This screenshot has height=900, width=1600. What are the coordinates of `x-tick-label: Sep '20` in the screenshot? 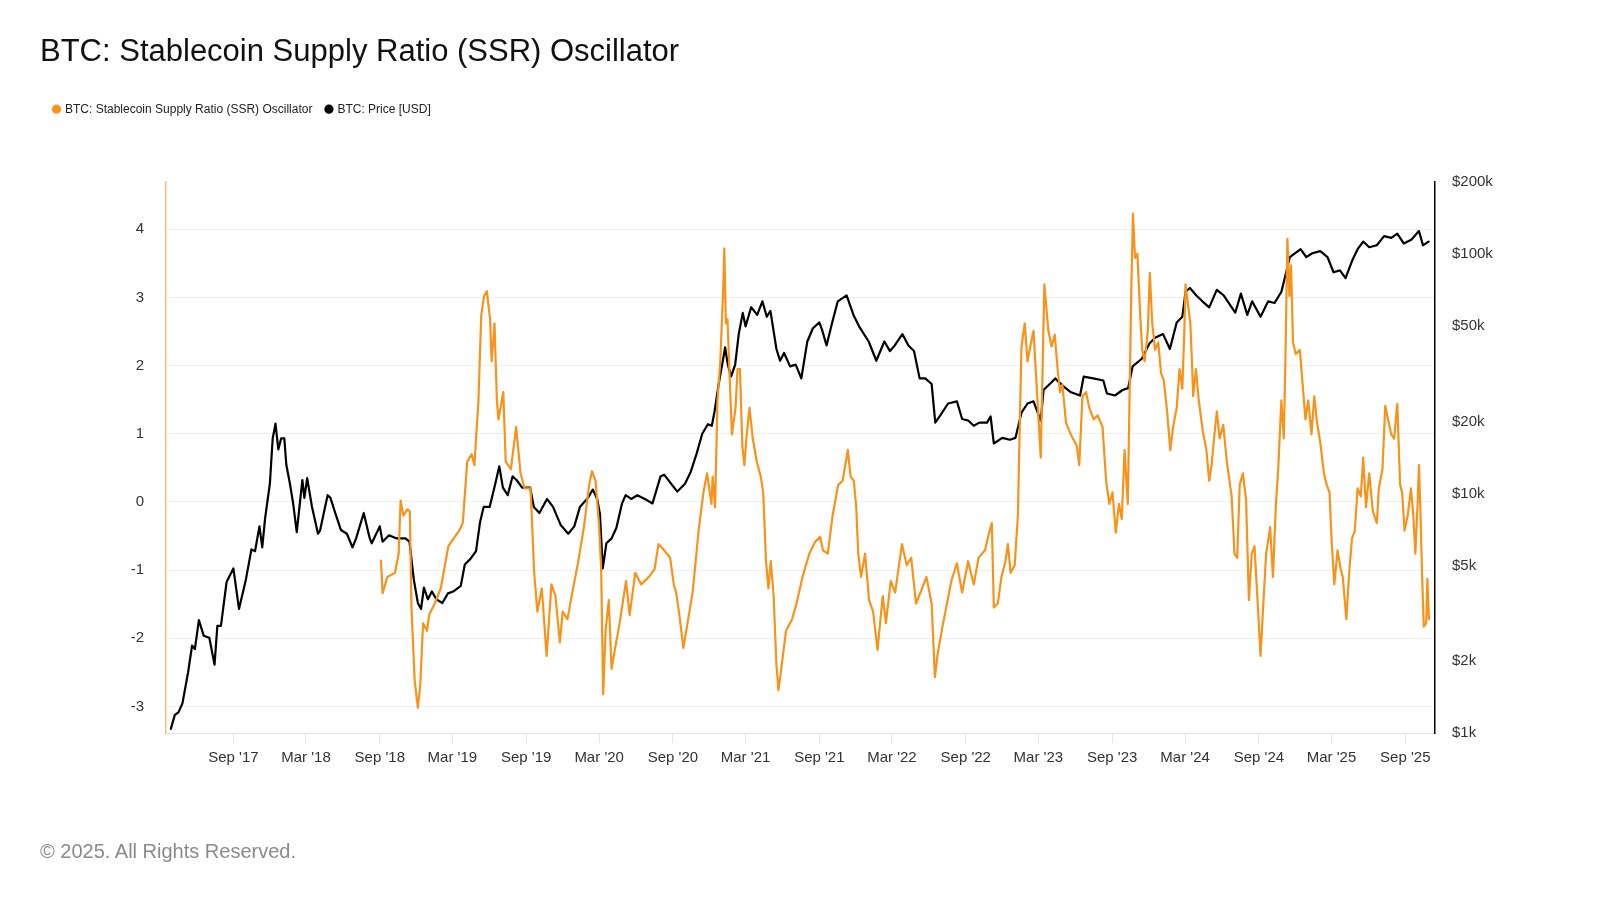 It's located at (673, 757).